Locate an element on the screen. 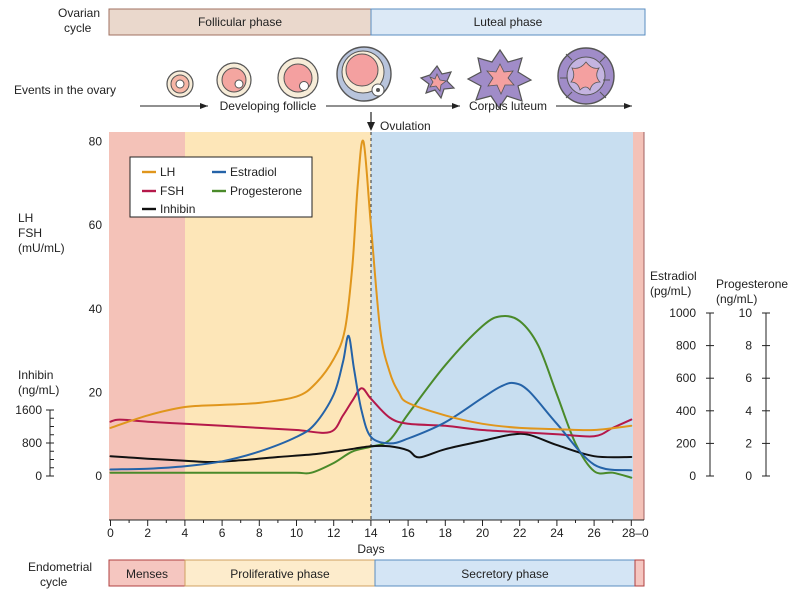  x-tick-label: 2 is located at coordinates (147, 533).